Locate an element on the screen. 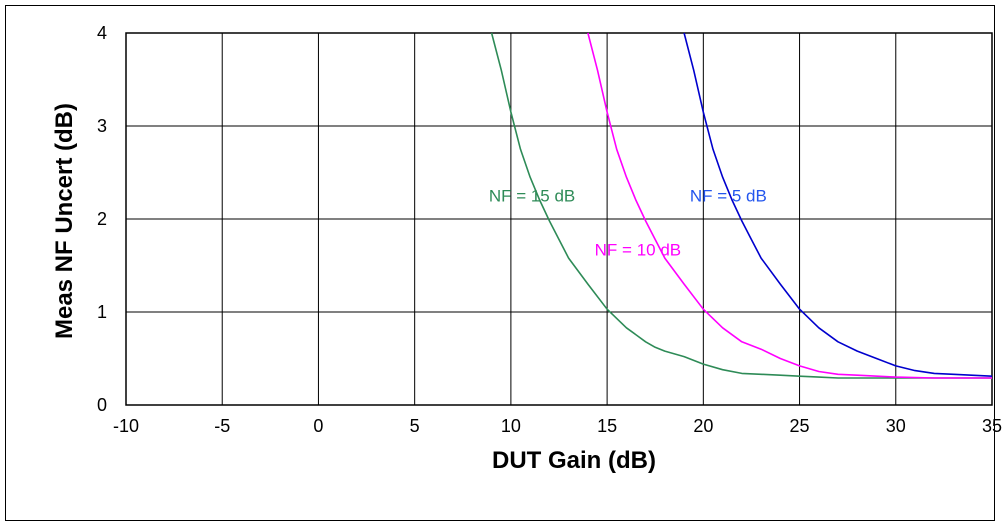 The width and height of the screenshot is (1002, 526). y-axis-title: Meas NF Uncert (dB) is located at coordinates (64, 221).